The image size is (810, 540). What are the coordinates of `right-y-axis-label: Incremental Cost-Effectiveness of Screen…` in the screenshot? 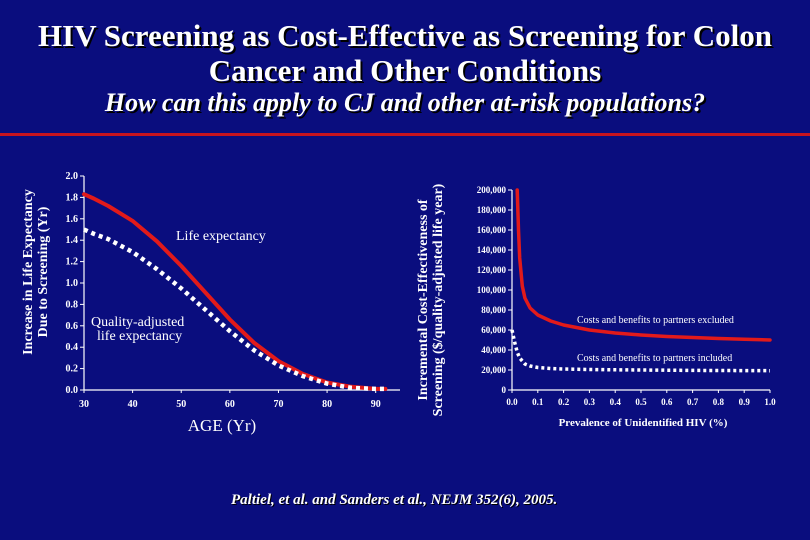 It's located at (431, 299).